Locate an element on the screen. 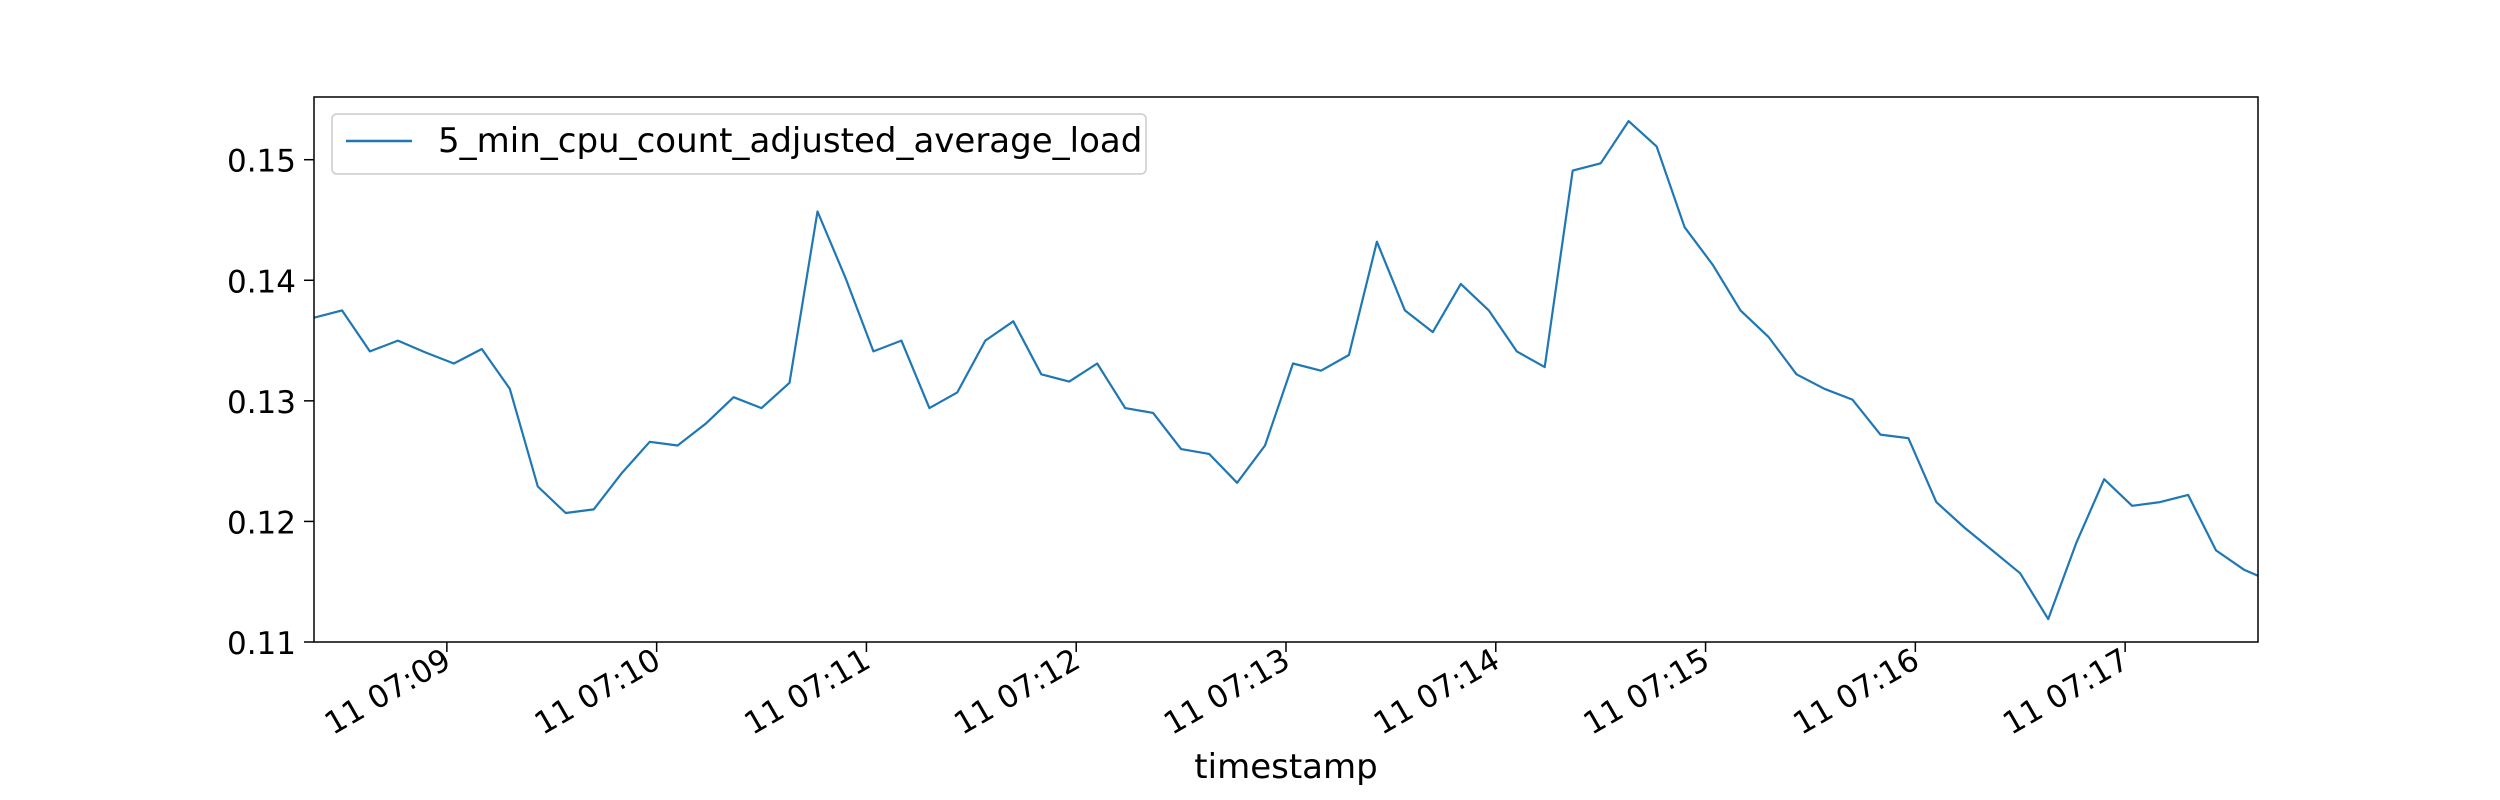 Image resolution: width=2500 pixels, height=800 pixels. y-axis: 0.11 0.12 0.13 0.14 0.15 is located at coordinates (270, 403).